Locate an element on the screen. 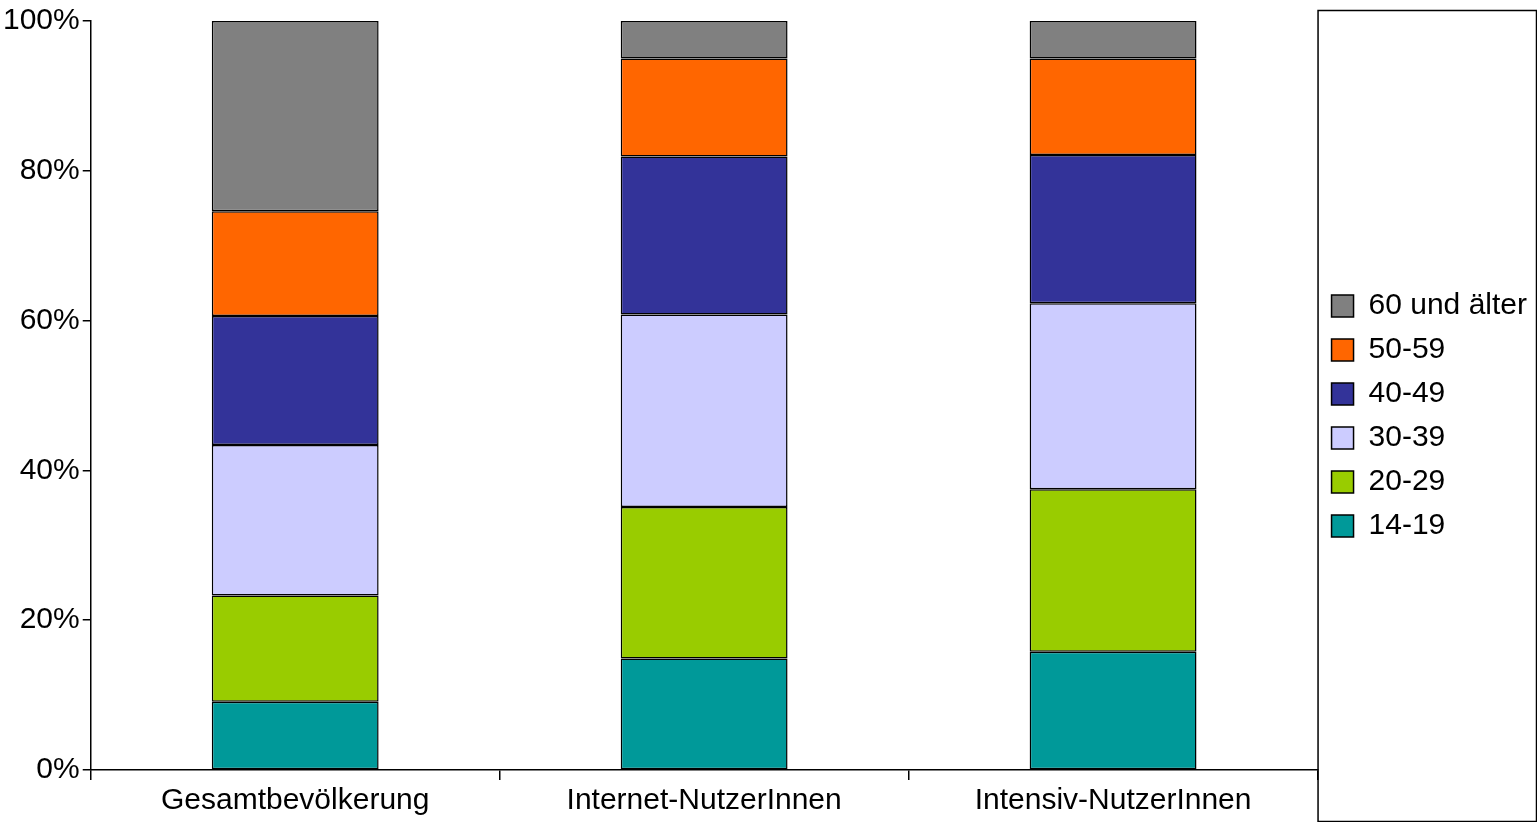 The height and width of the screenshot is (822, 1537). y-tick-label: 0% is located at coordinates (58, 768).